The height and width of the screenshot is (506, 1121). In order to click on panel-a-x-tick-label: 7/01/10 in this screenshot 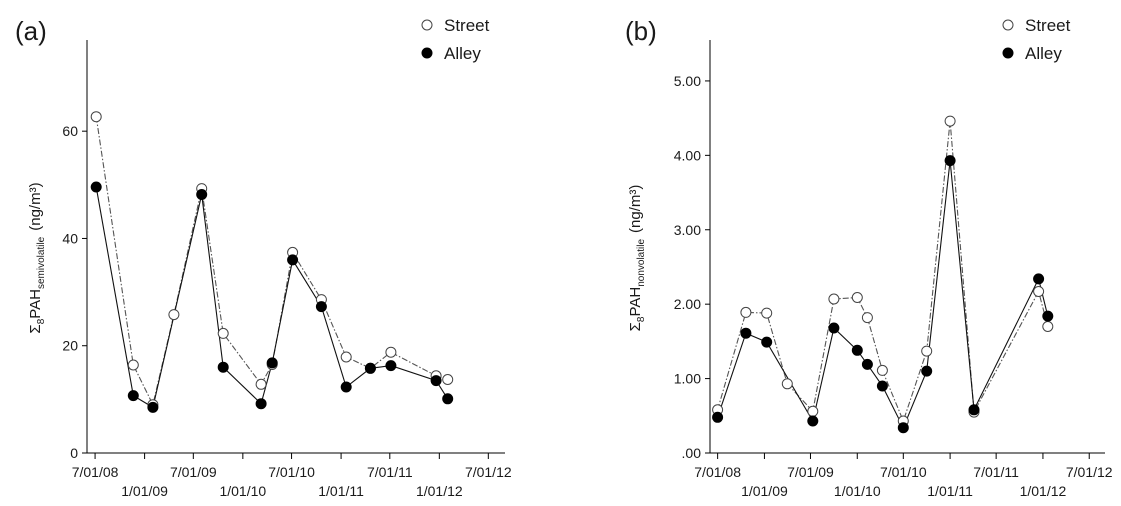, I will do `click(291, 472)`.